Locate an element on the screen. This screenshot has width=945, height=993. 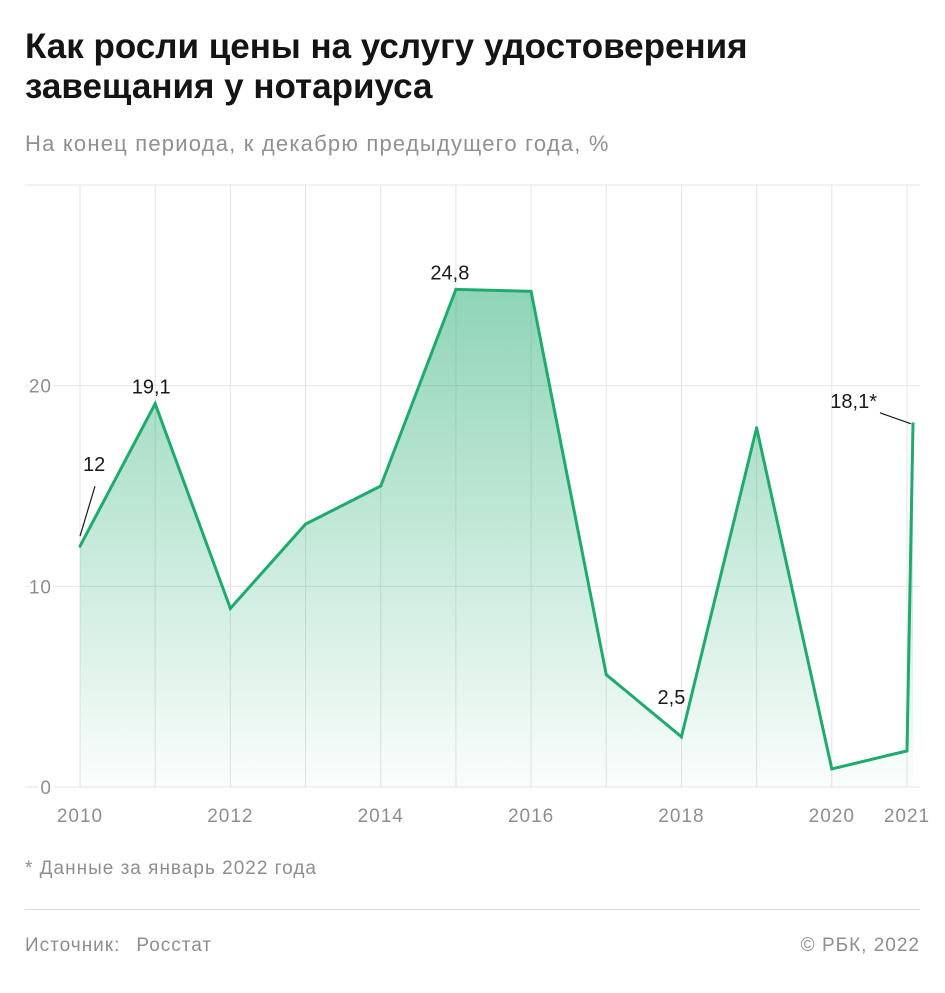
source-line: Источник: Росстат is located at coordinates (118, 946).